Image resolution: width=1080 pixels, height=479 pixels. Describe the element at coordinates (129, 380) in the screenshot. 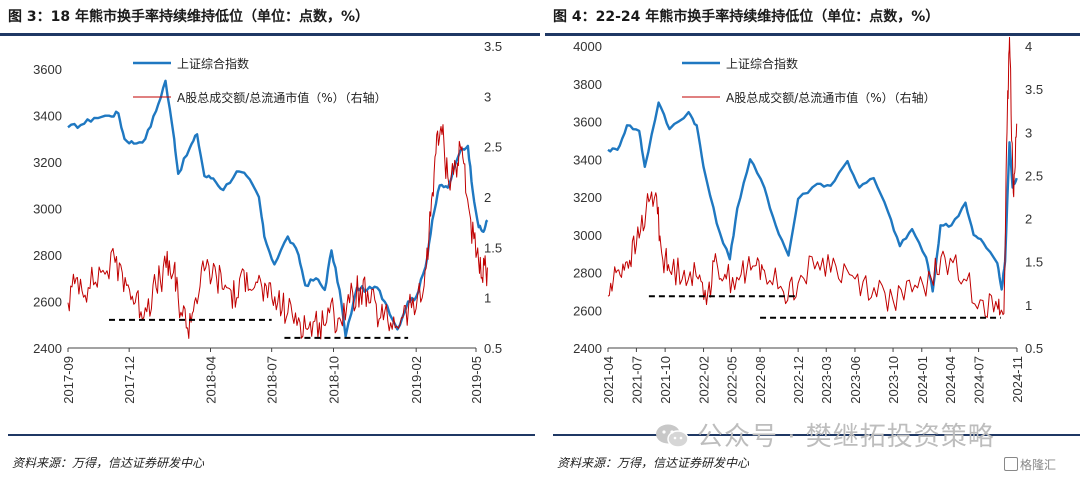

I see `x-tick-label: 2017-12` at that location.